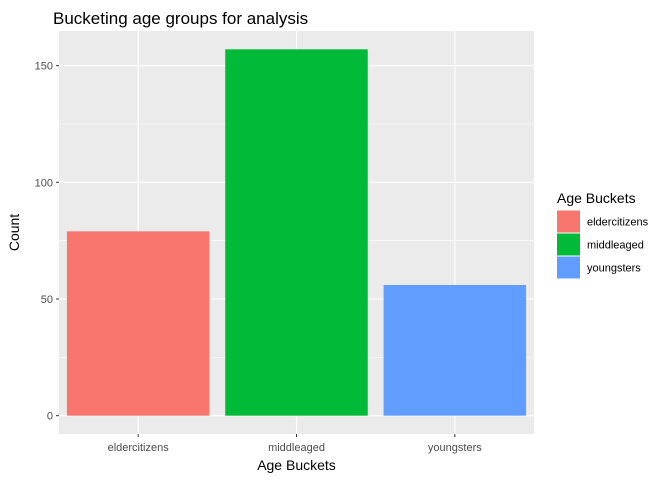  Describe the element at coordinates (618, 223) in the screenshot. I see `legend-label-eldercitizens: eldercitizens` at that location.